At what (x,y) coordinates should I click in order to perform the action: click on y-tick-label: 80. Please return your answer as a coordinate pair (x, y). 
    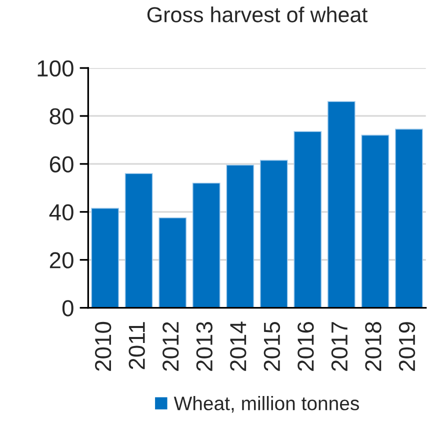
    Looking at the image, I should click on (62, 116).